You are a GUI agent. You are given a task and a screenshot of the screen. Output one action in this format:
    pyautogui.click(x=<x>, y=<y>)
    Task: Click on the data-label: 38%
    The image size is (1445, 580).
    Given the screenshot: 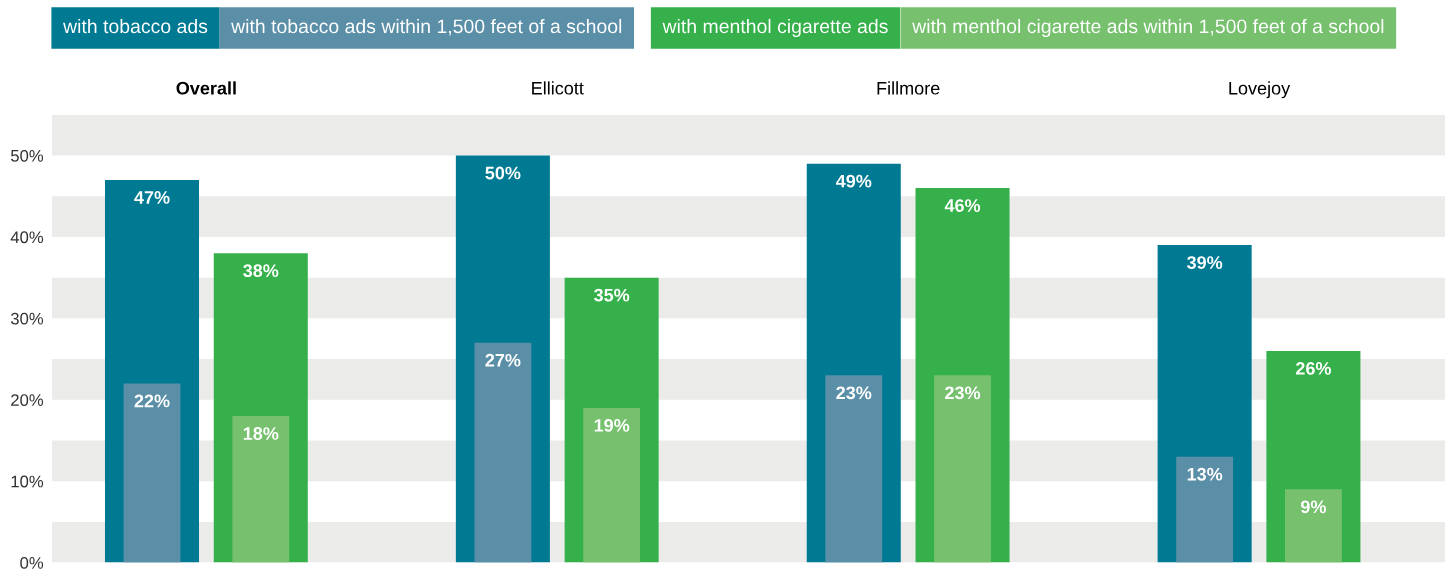 What is the action you would take?
    pyautogui.click(x=261, y=271)
    